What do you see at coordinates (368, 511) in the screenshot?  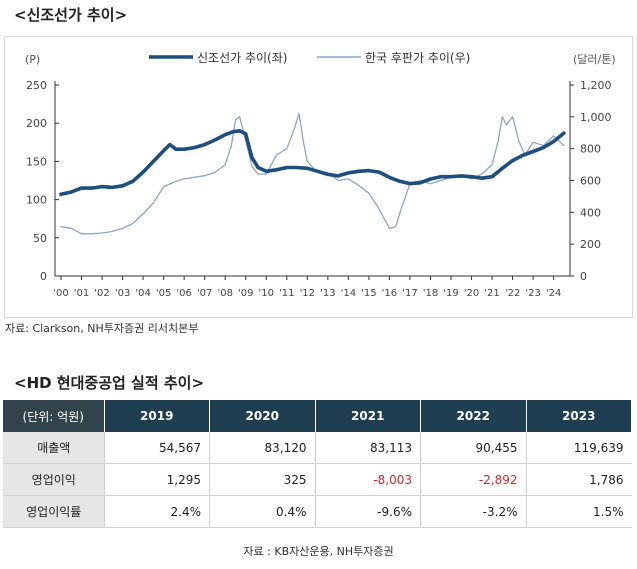 I see `table-cell: -9.6%` at bounding box center [368, 511].